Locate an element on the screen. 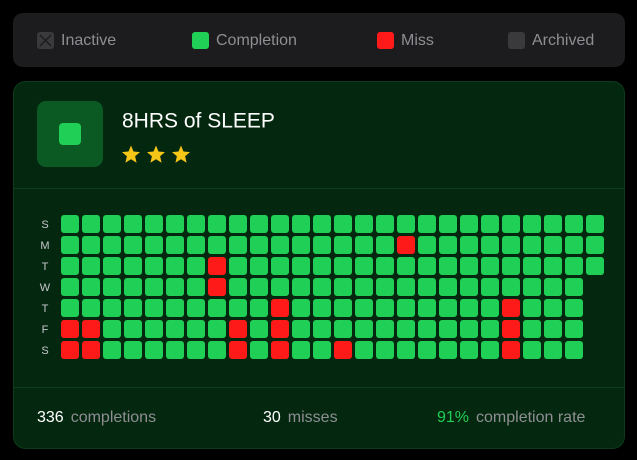 The width and height of the screenshot is (637, 460). row-label: W is located at coordinates (45, 288).